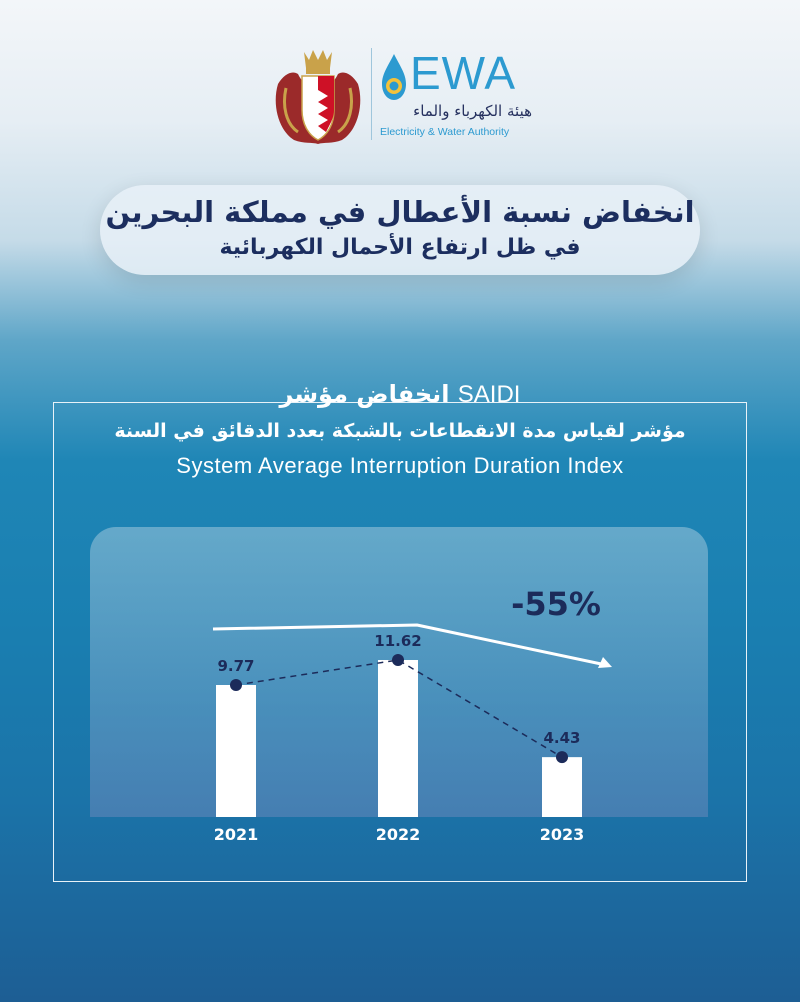 The width and height of the screenshot is (800, 1002). What do you see at coordinates (561, 738) in the screenshot?
I see `value-label-2023: 4.43` at bounding box center [561, 738].